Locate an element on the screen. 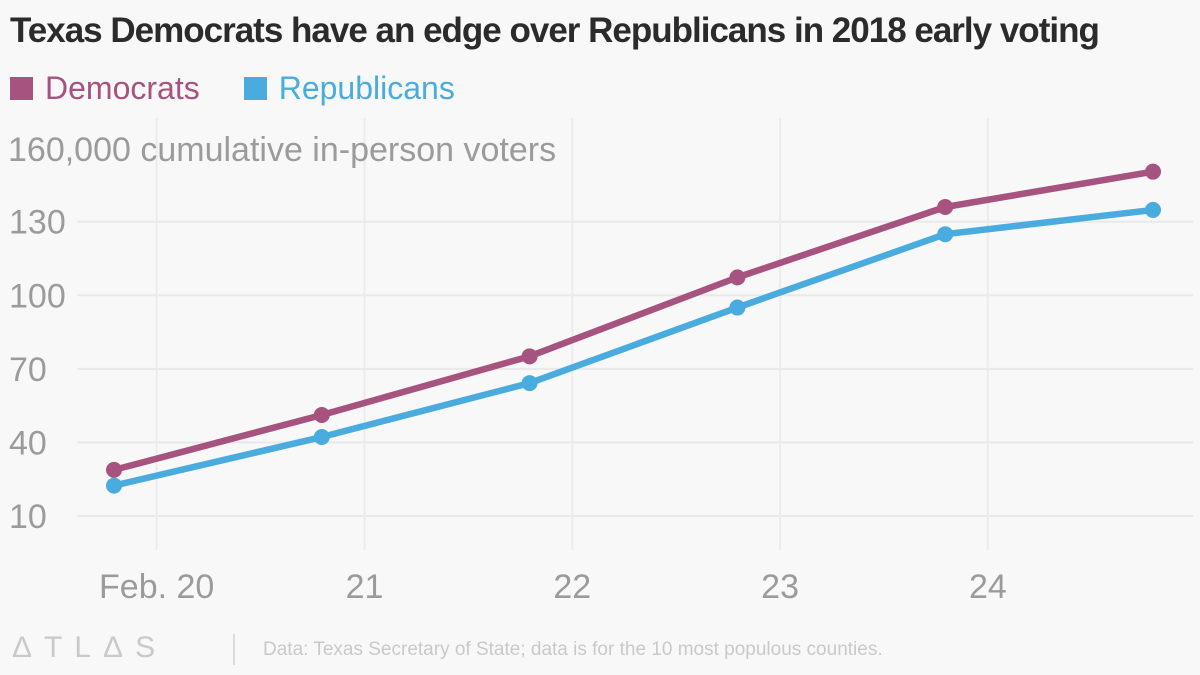  legend-item-republicans: Republicans is located at coordinates (349, 88).